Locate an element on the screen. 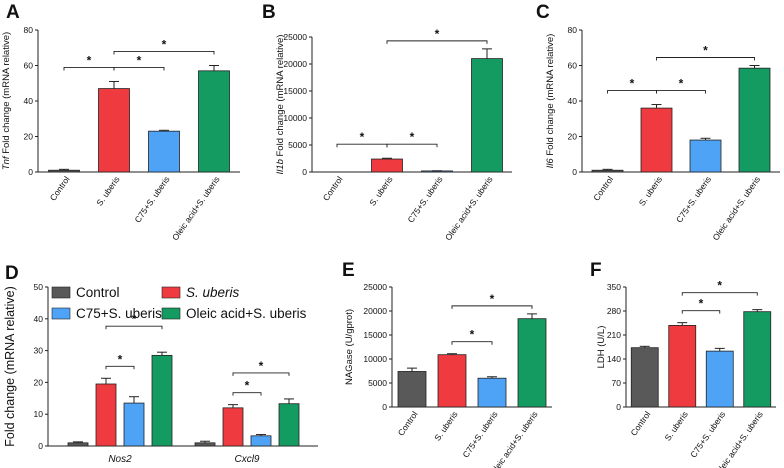 This screenshot has height=468, width=784. y-tick-label-F: 350 is located at coordinates (614, 287).